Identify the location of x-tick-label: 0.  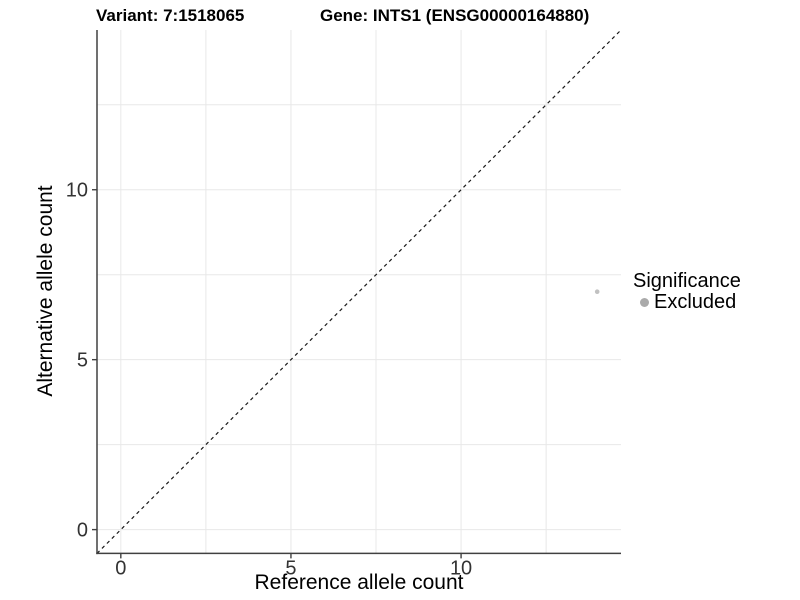
(120, 568).